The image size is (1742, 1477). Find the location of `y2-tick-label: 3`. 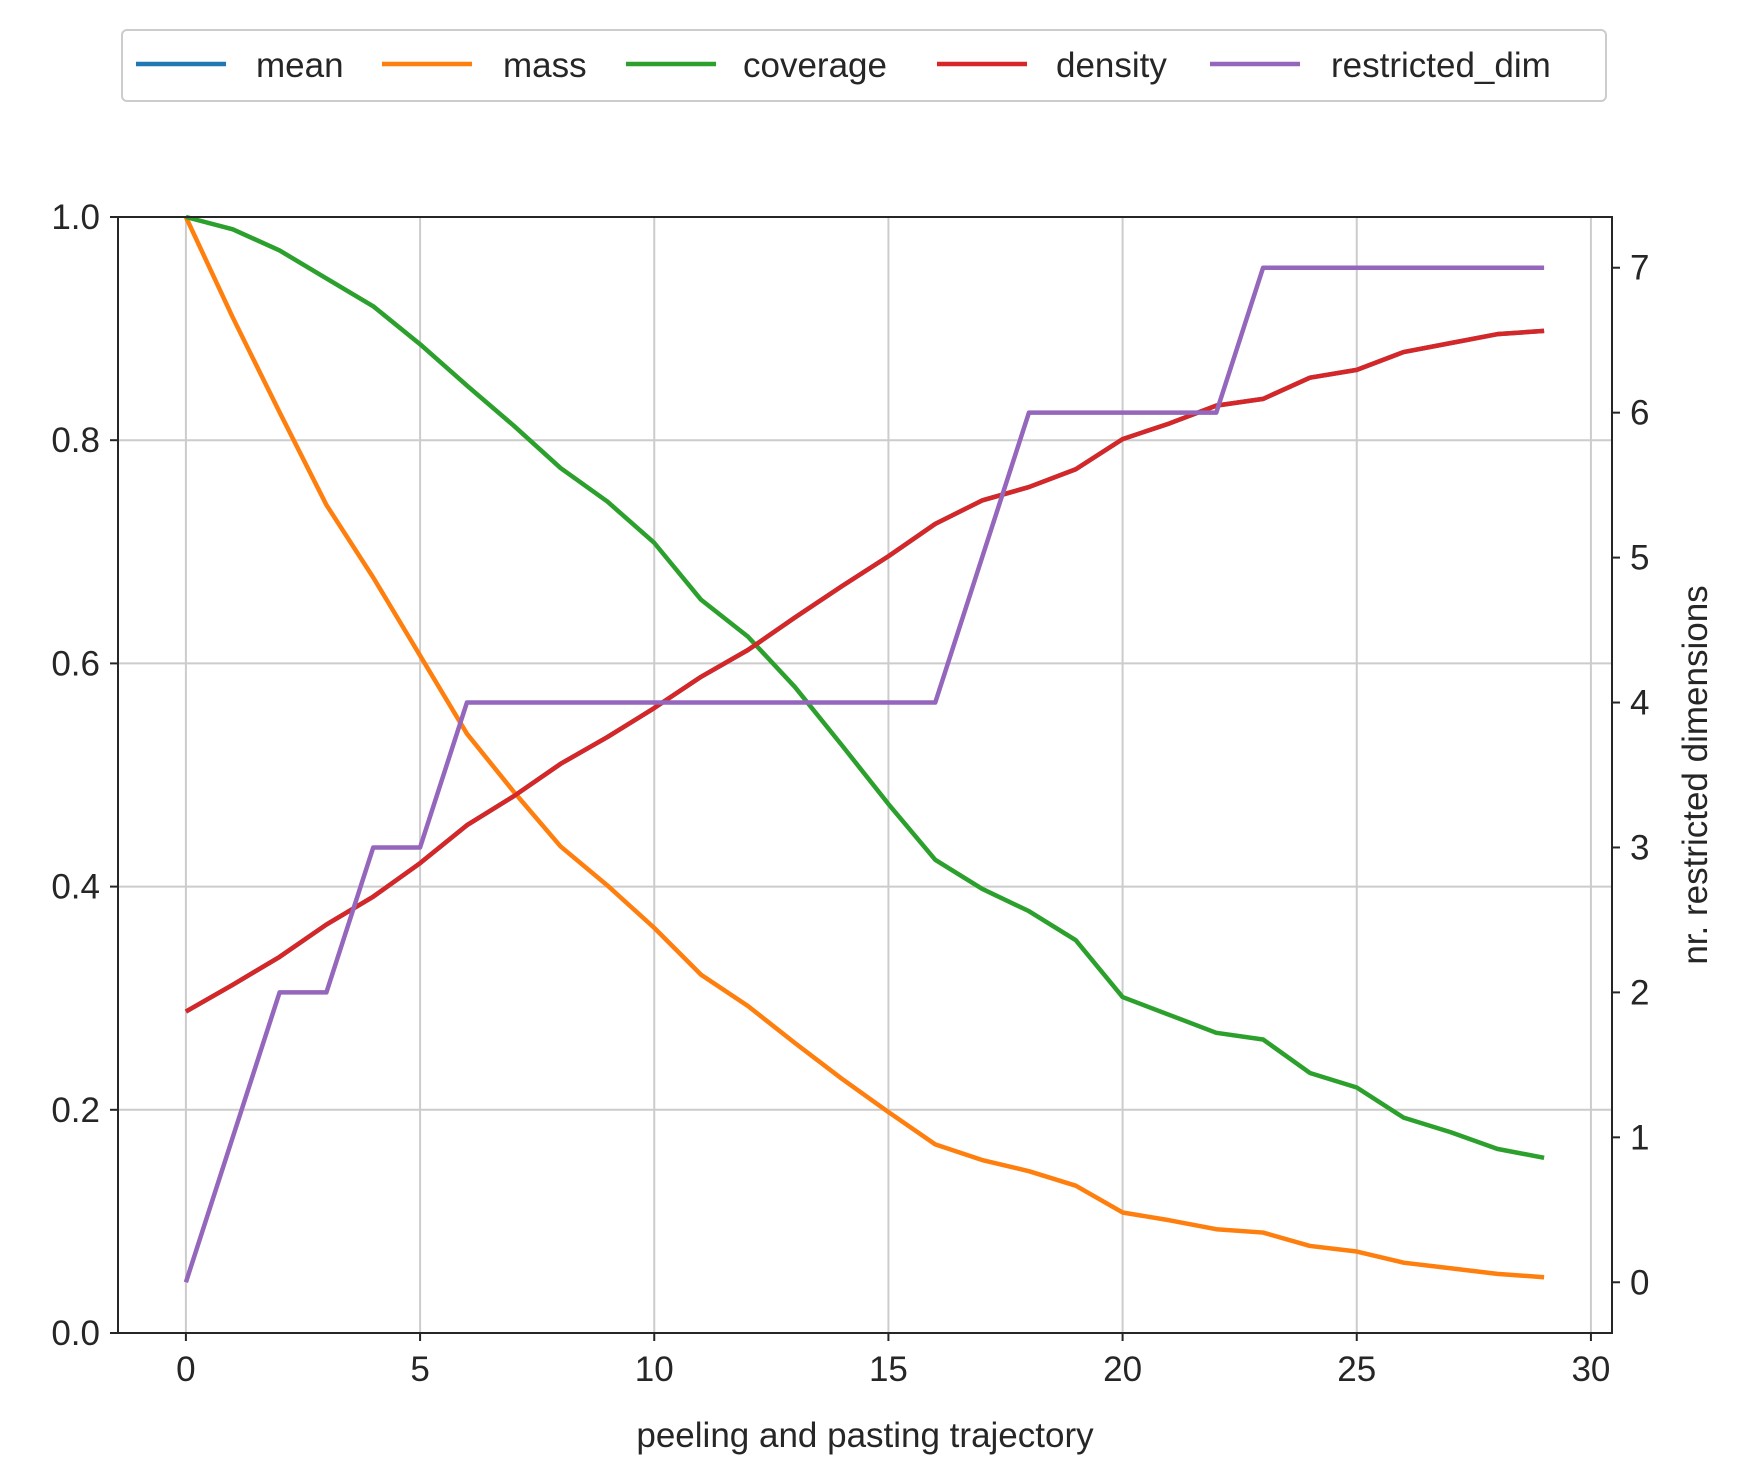

y2-tick-label: 3 is located at coordinates (1639, 847).